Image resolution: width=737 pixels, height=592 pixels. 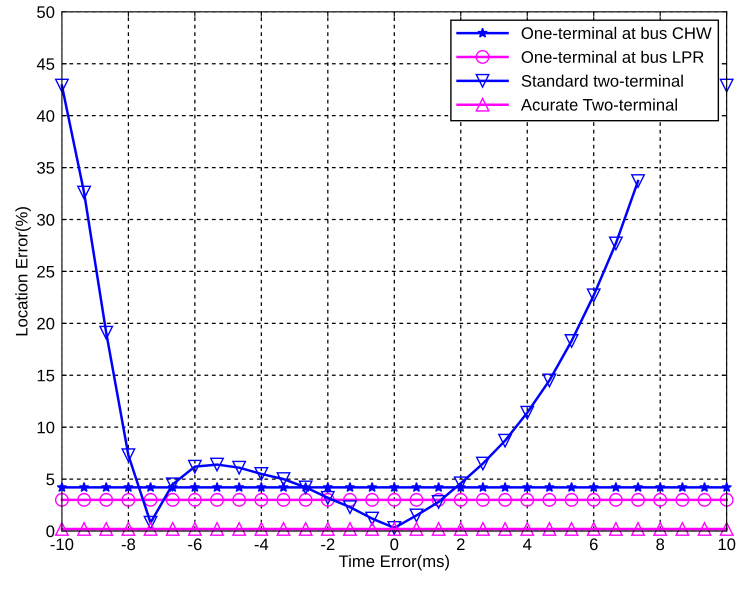 I want to click on x-tick-label: 0, so click(x=394, y=544).